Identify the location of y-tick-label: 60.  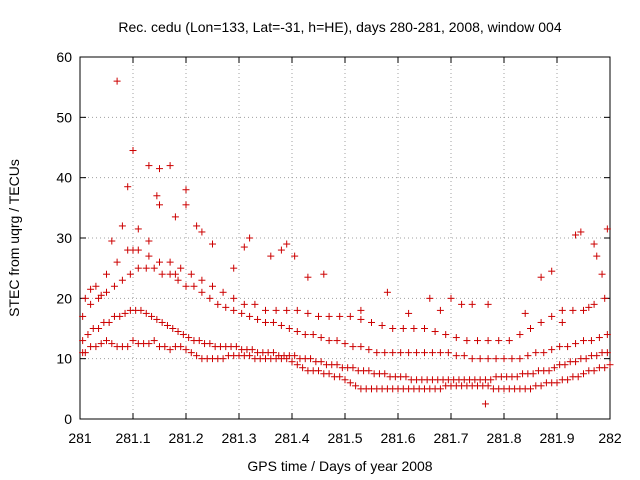
(64, 57).